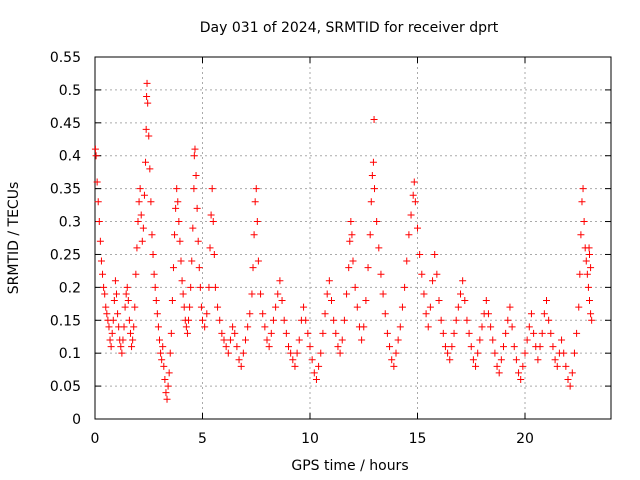 Image resolution: width=640 pixels, height=480 pixels. Describe the element at coordinates (418, 439) in the screenshot. I see `x-tick-label: 15` at that location.